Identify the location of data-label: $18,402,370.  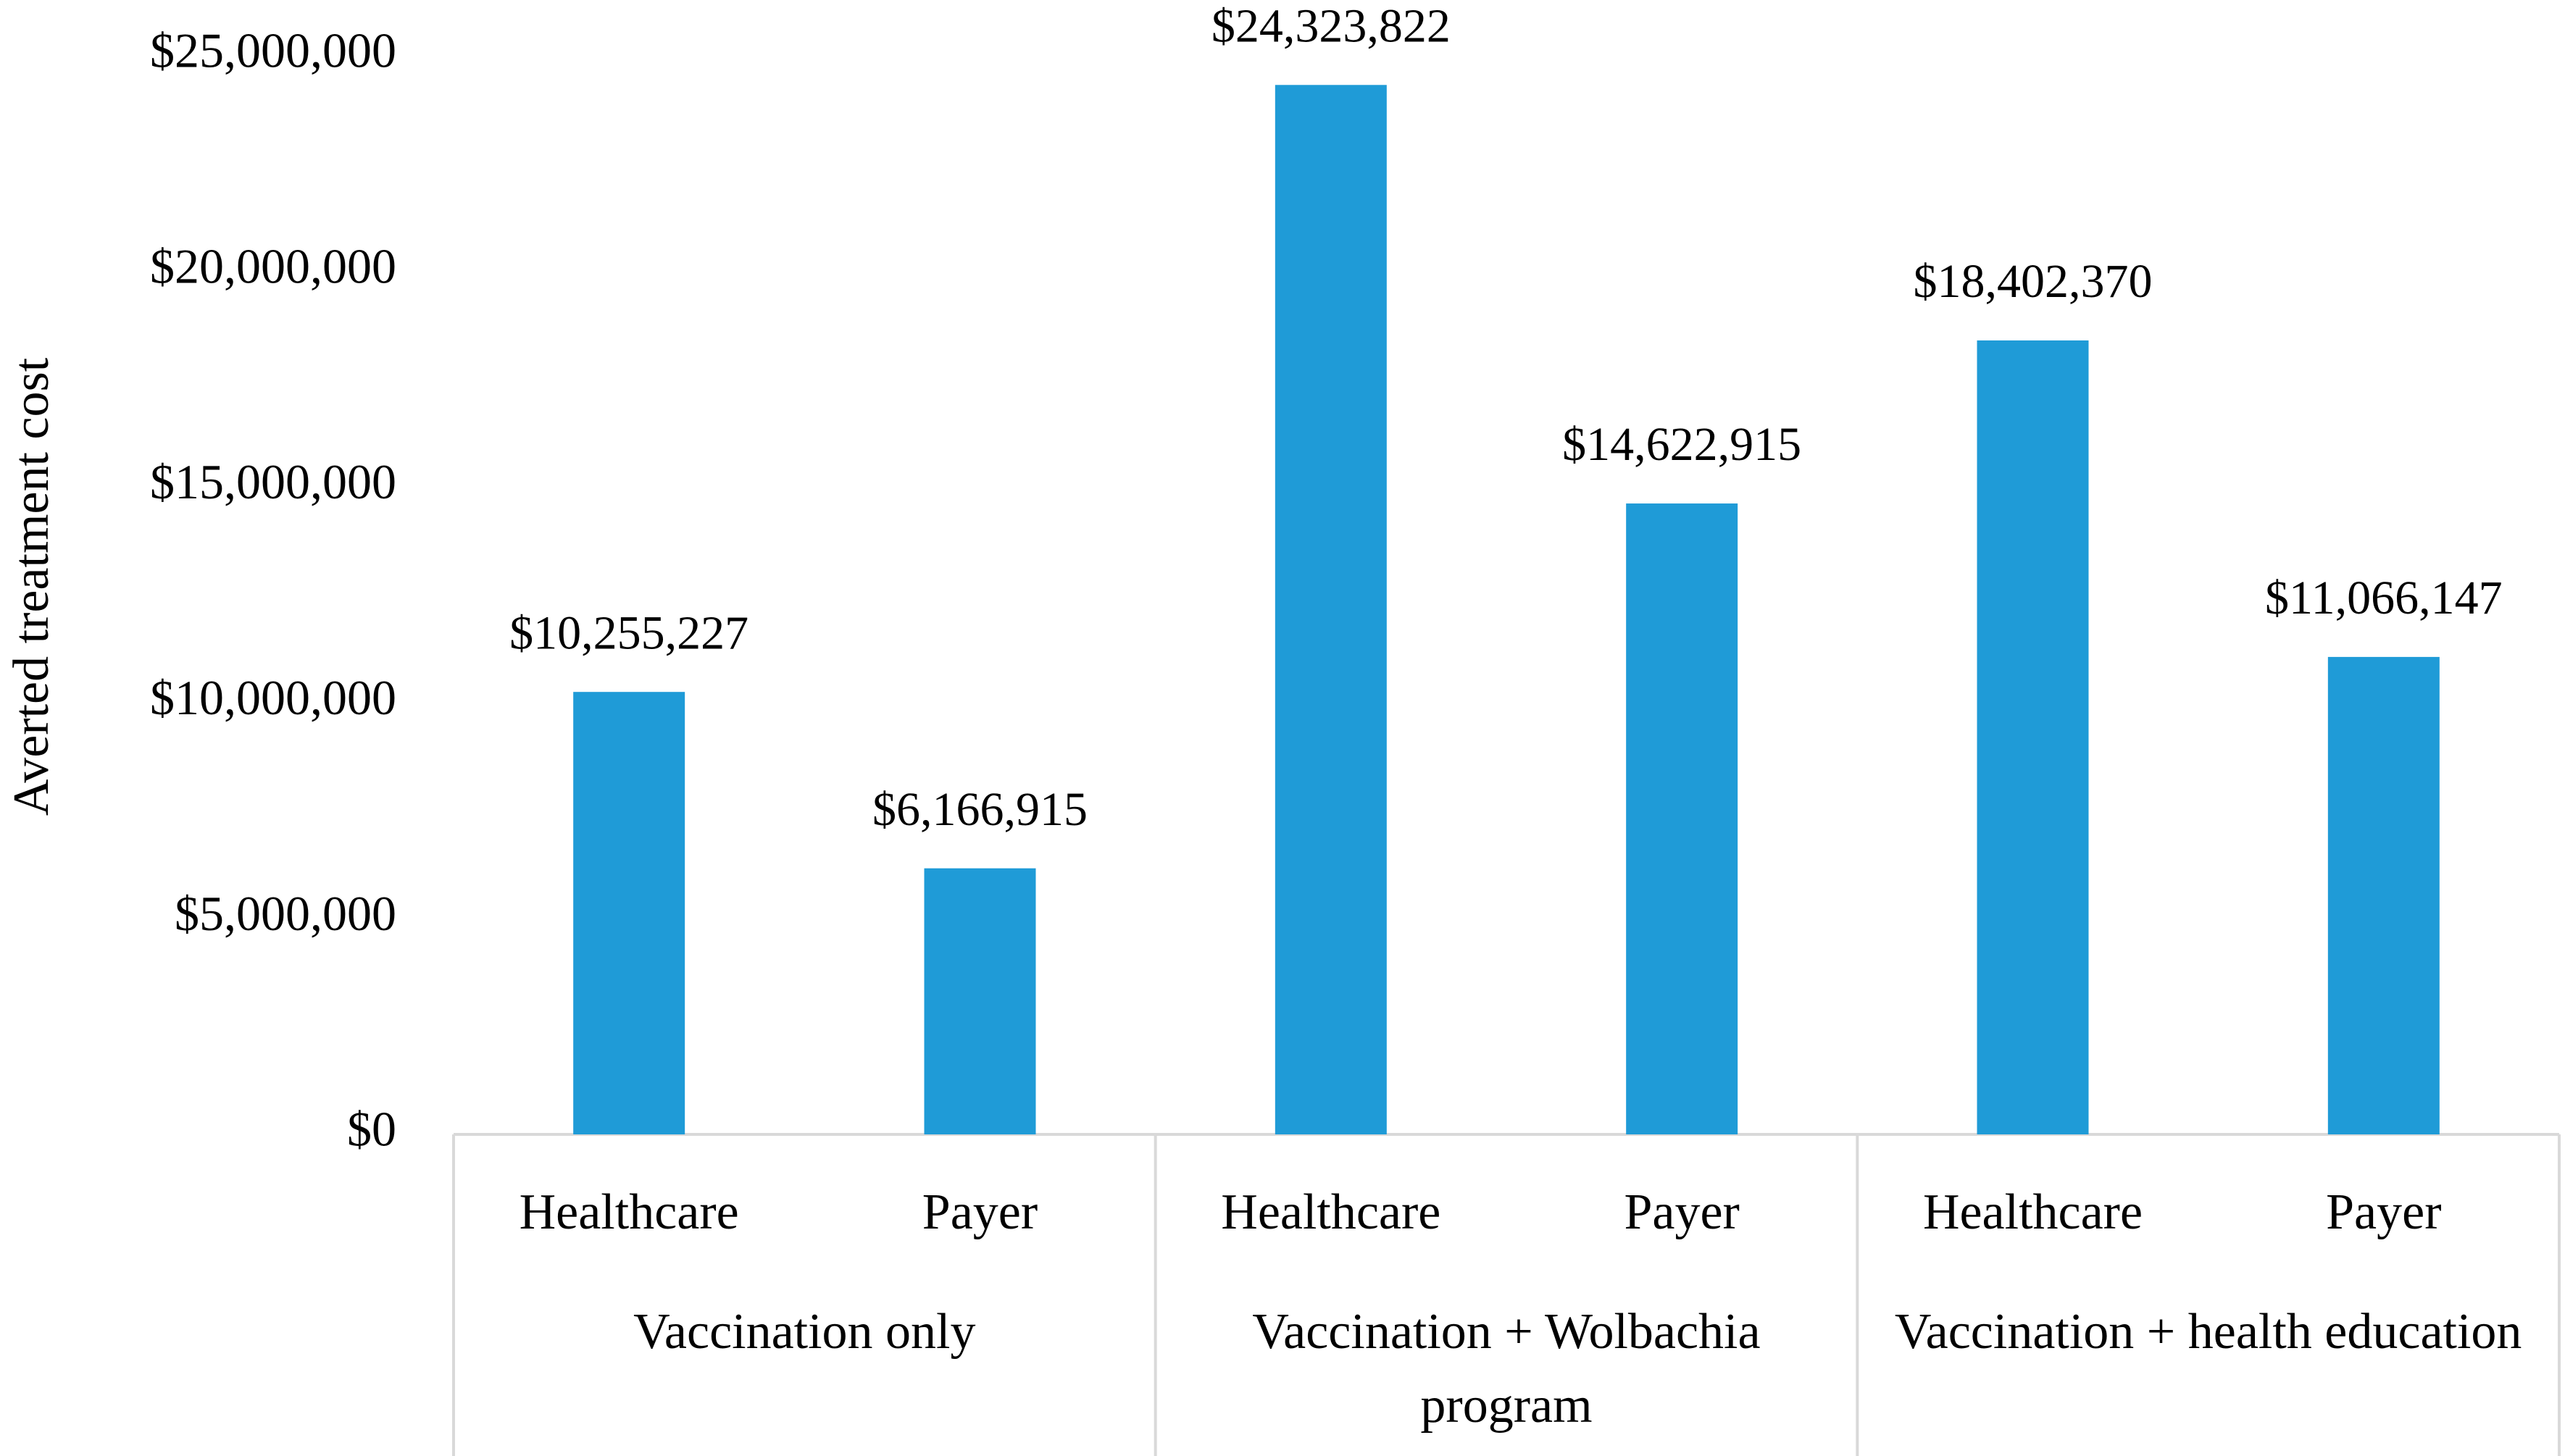
(2033, 281).